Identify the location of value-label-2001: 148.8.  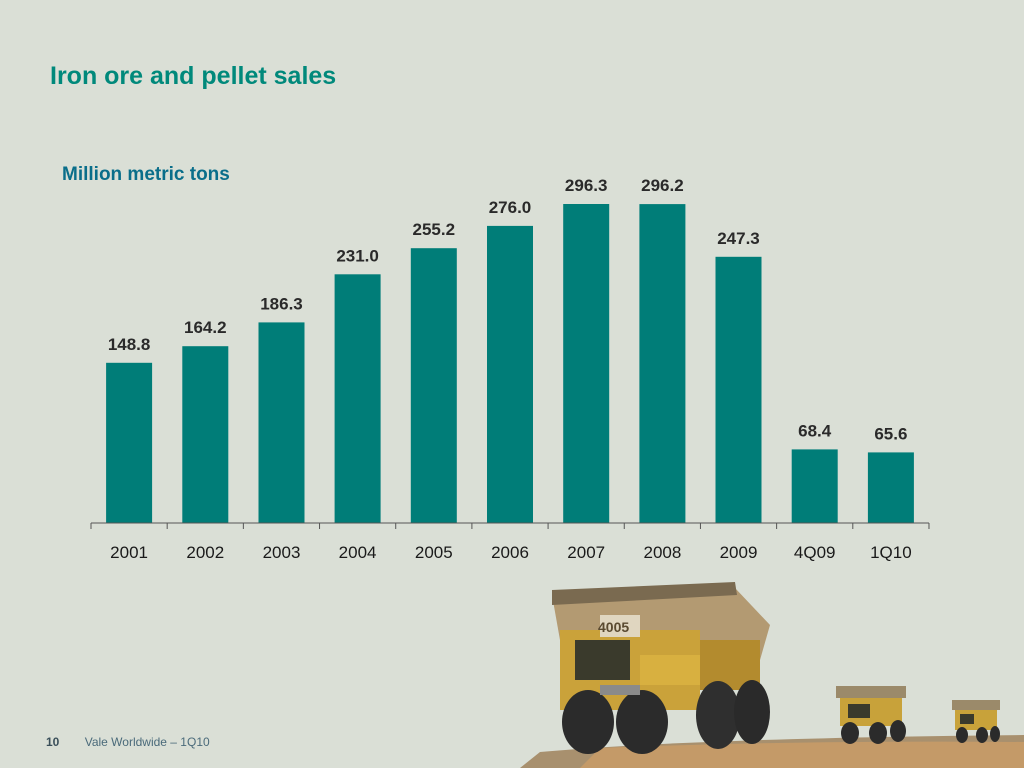
(129, 344).